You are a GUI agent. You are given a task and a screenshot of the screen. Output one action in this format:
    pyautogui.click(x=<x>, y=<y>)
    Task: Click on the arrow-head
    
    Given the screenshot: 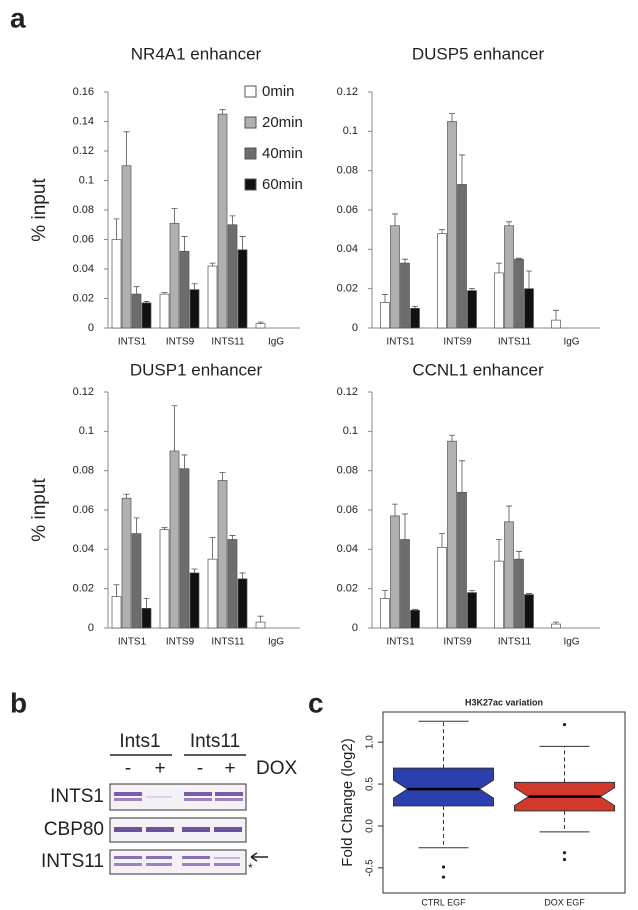 What is the action you would take?
    pyautogui.click(x=254, y=857)
    